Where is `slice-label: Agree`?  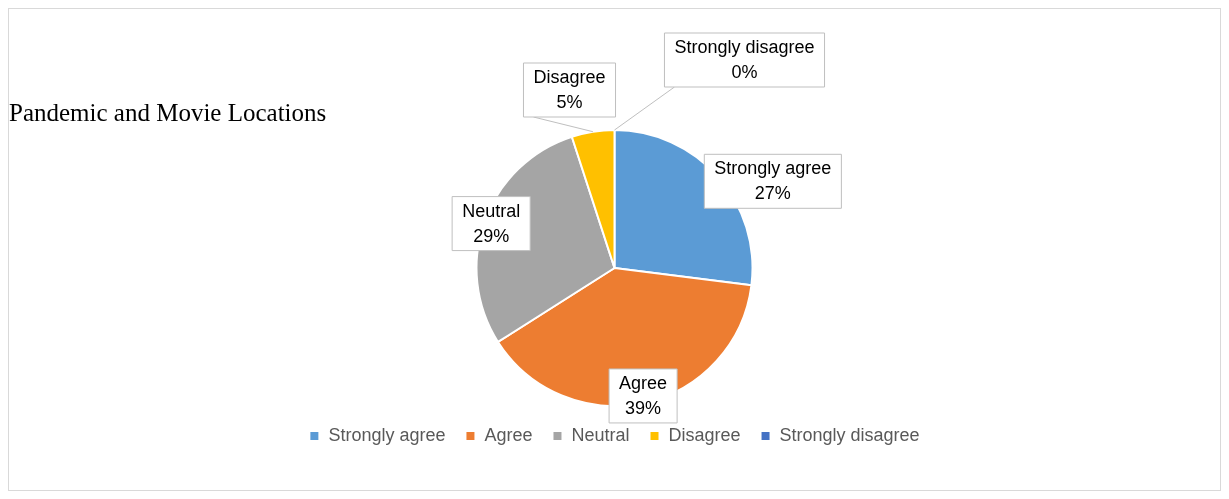
slice-label: Agree is located at coordinates (643, 382).